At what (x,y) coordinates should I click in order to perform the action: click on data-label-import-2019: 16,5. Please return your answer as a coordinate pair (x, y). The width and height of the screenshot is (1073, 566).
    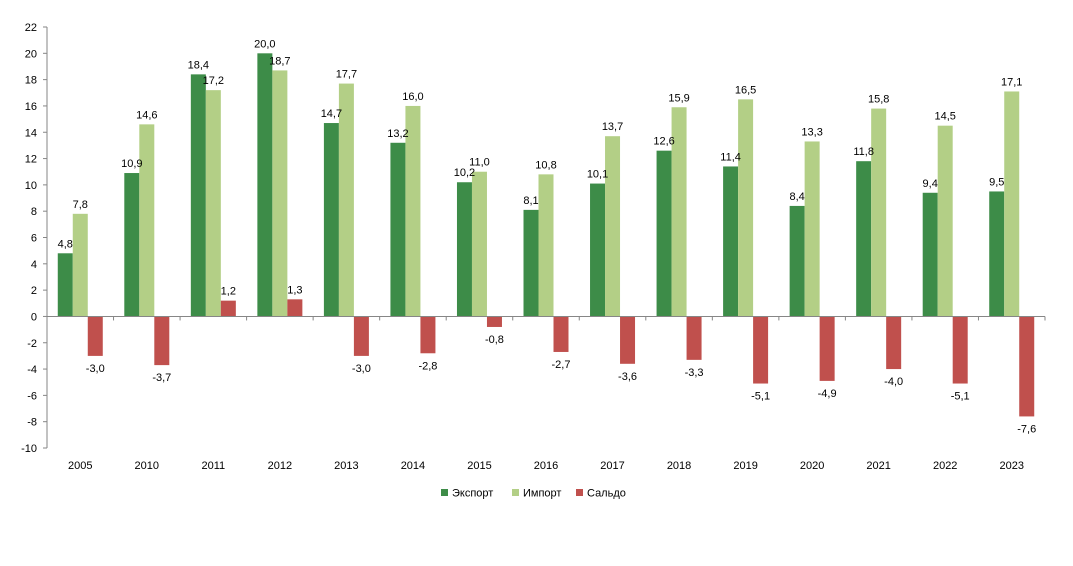
    Looking at the image, I should click on (745, 90).